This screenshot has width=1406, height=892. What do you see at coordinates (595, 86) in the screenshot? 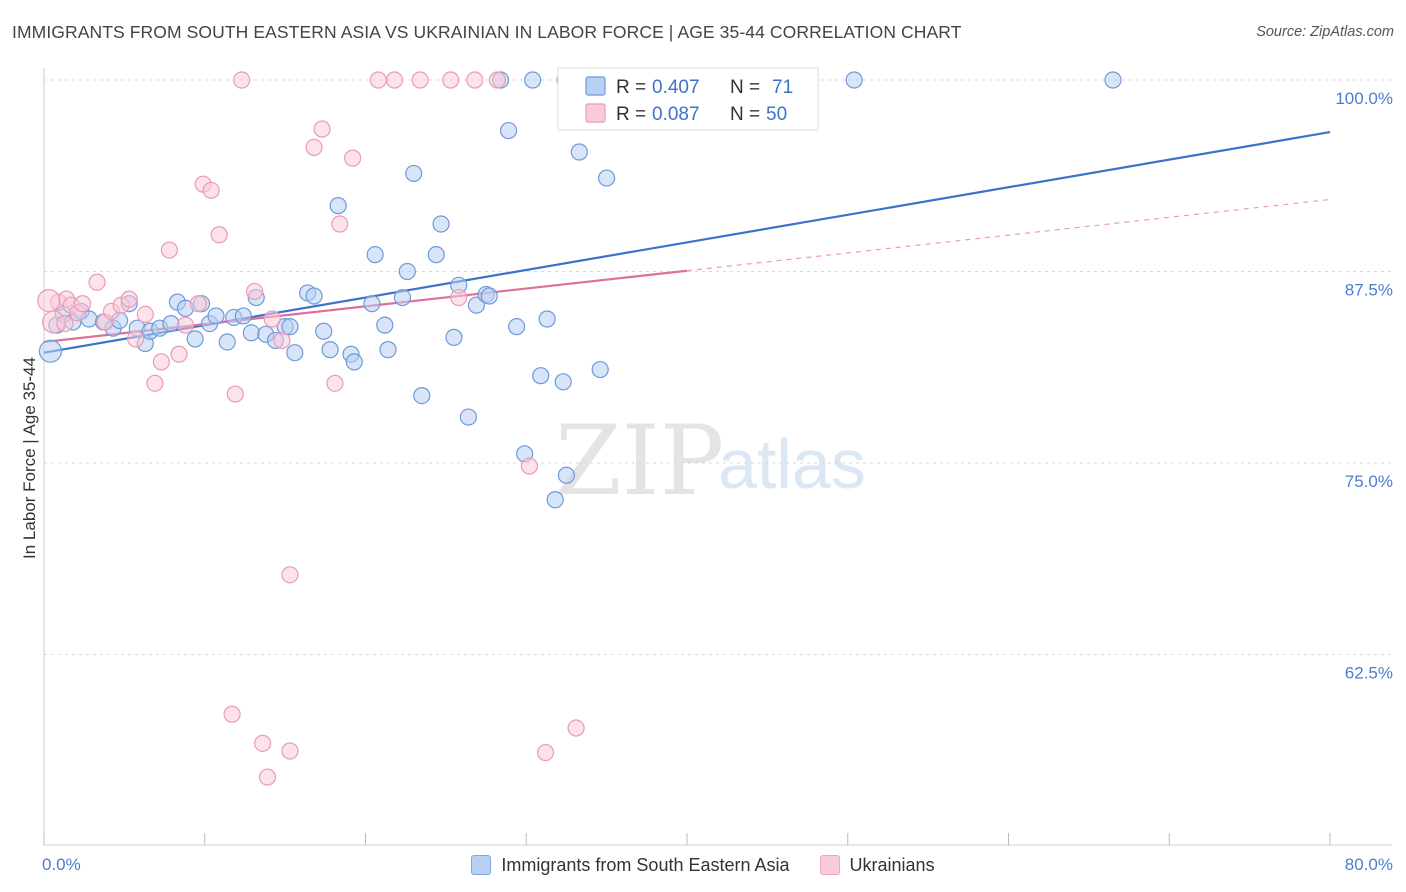
I see `legend-swatch-blue` at bounding box center [595, 86].